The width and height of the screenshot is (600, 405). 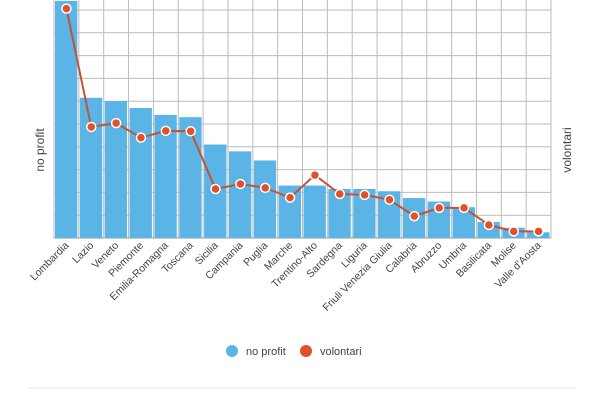 What do you see at coordinates (140, 173) in the screenshot?
I see `bar-Piemonte` at bounding box center [140, 173].